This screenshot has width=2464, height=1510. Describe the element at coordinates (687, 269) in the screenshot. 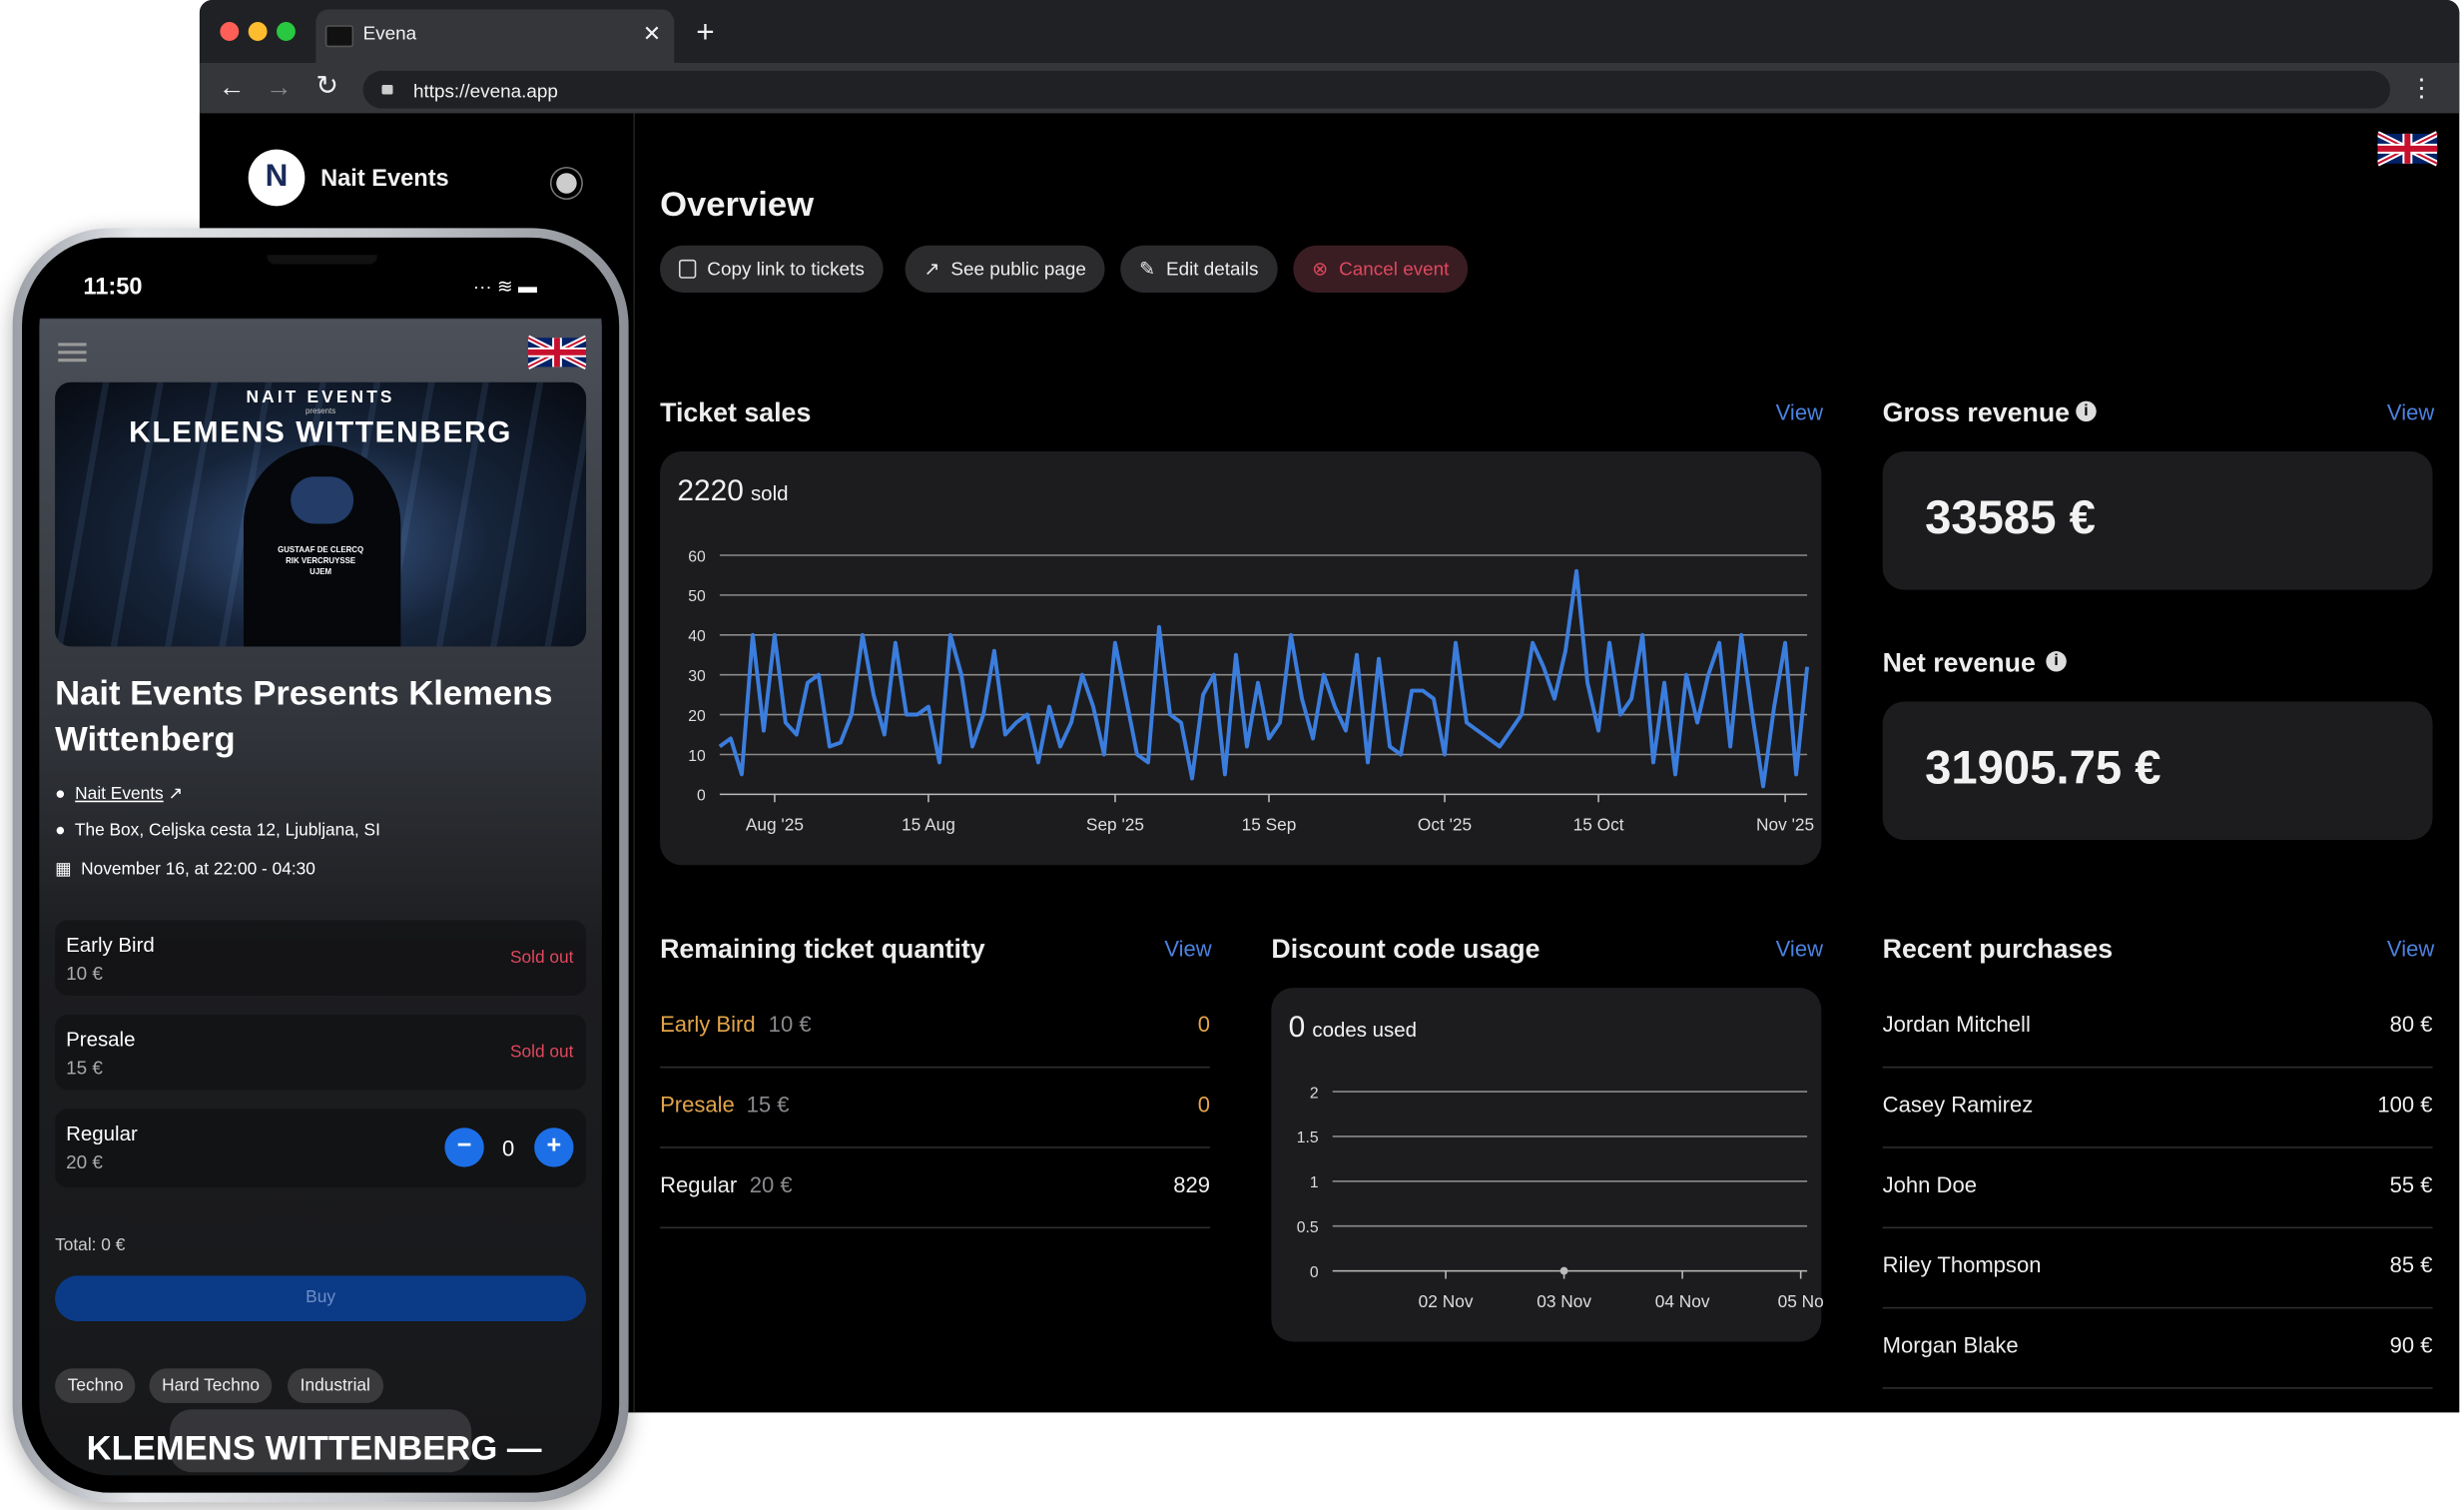

I see `icon` at that location.